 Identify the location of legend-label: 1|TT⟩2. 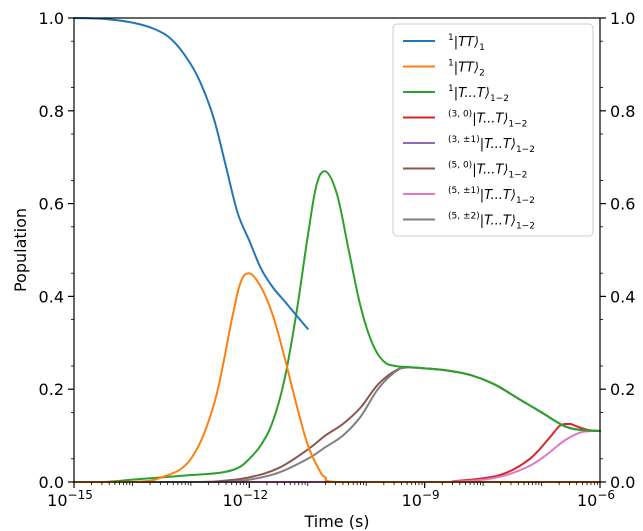
(466, 69).